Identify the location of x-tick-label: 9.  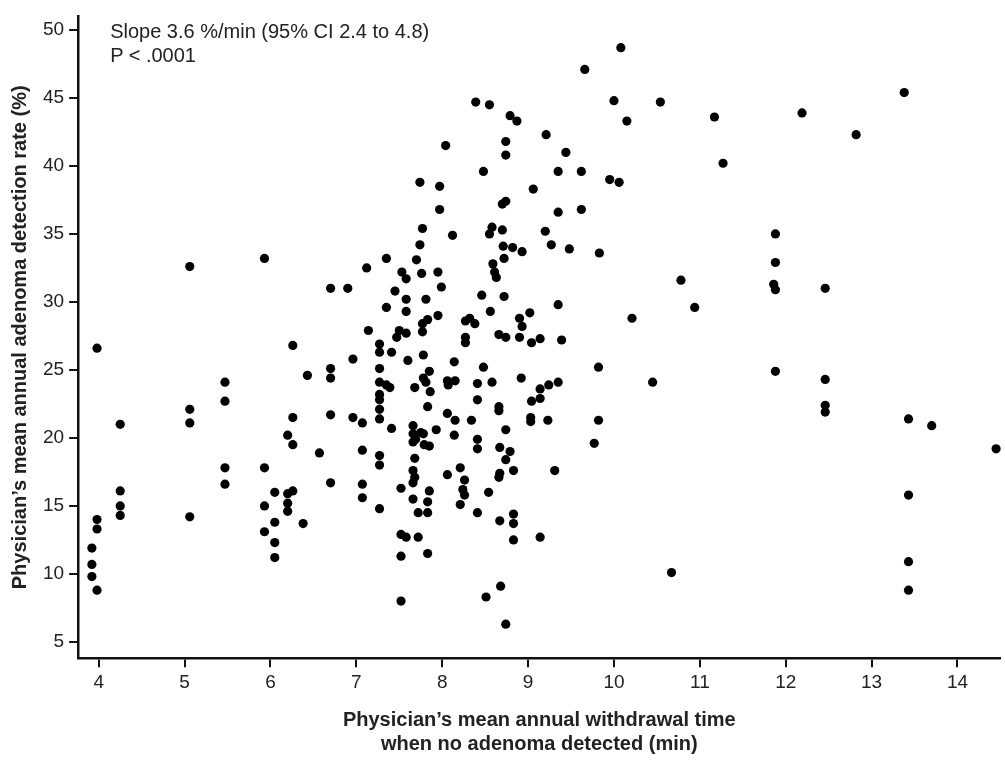
(528, 681).